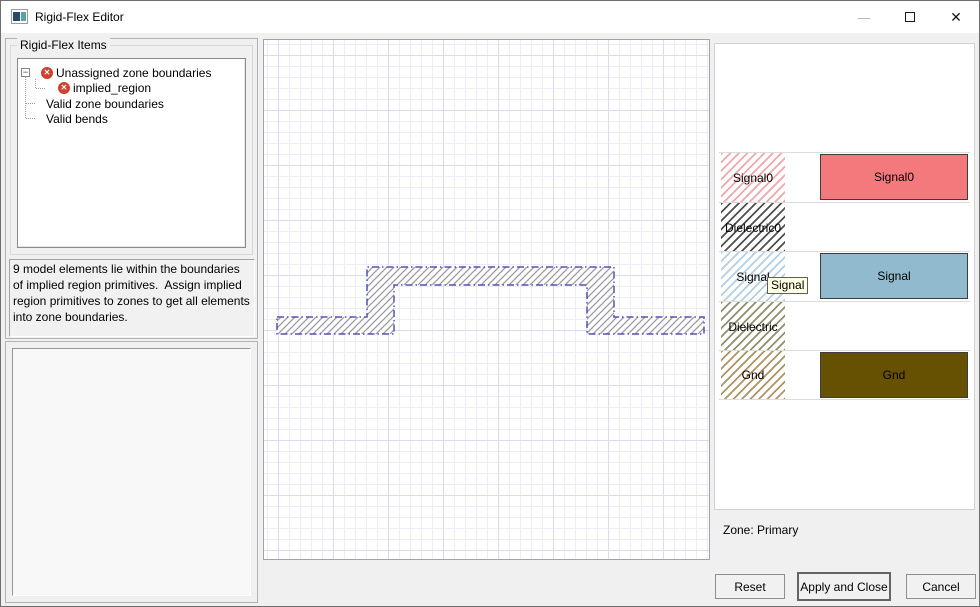 The width and height of the screenshot is (980, 607). What do you see at coordinates (134, 72) in the screenshot?
I see `tree-item-label: Unassigned zone boundaries` at bounding box center [134, 72].